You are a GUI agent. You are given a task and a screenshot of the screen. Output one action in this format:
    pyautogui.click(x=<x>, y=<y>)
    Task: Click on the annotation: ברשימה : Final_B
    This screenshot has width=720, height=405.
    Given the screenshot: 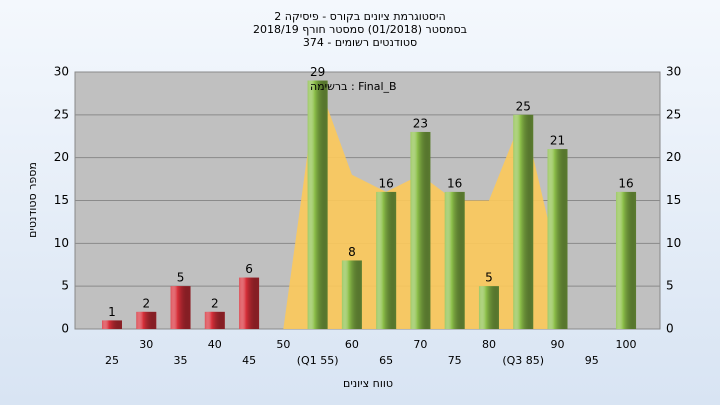 What is the action you would take?
    pyautogui.click(x=353, y=86)
    